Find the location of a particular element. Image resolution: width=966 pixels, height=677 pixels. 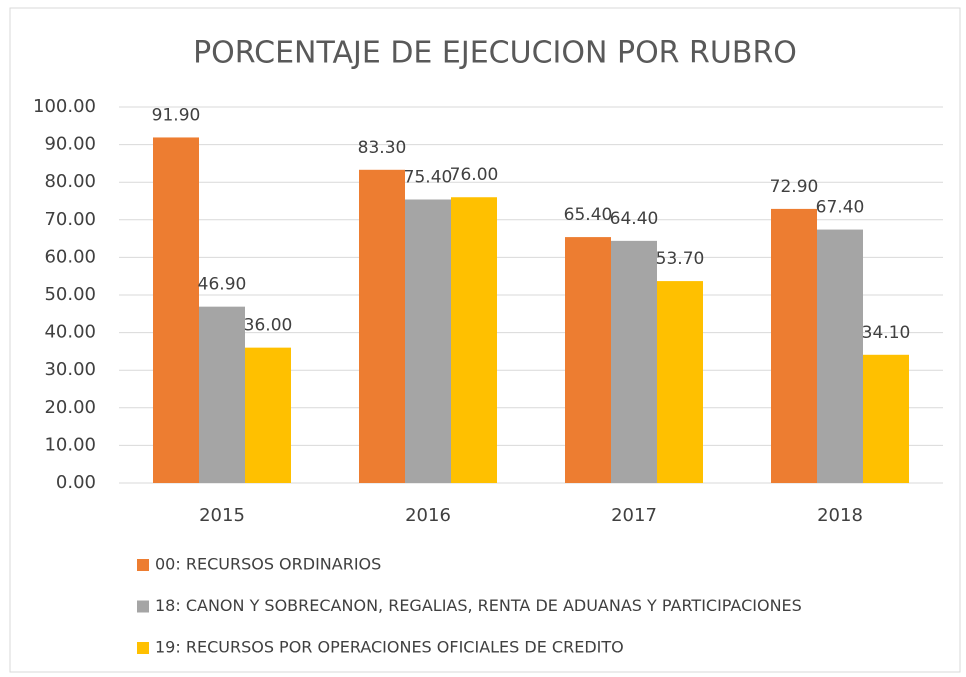

chart-title: PORCENTAJE DE EJECUCION POR RUBRO is located at coordinates (495, 53).